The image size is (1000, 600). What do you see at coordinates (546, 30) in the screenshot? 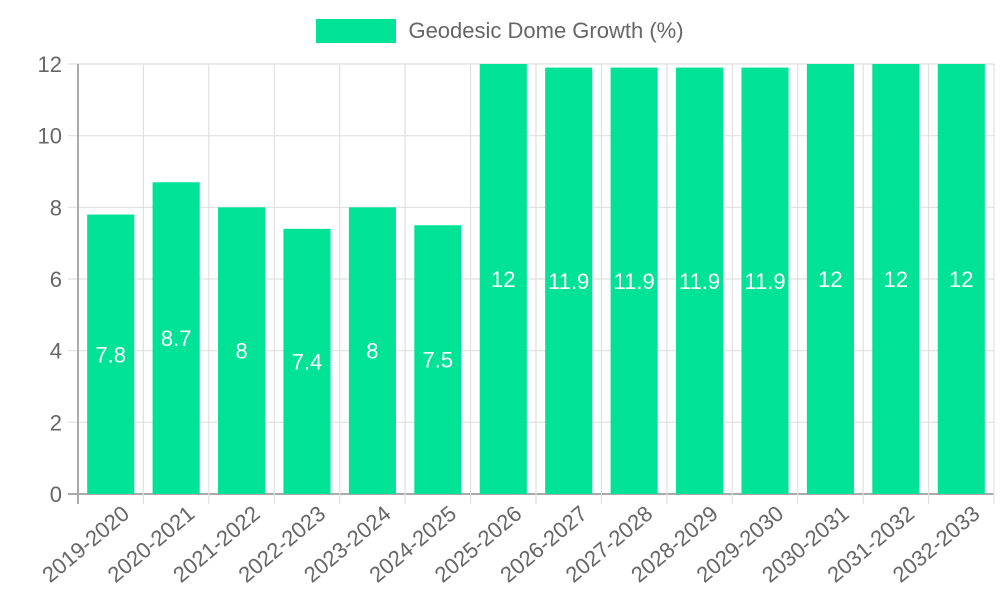
I see `legend-label: Geodesic Dome Growth (%)` at bounding box center [546, 30].